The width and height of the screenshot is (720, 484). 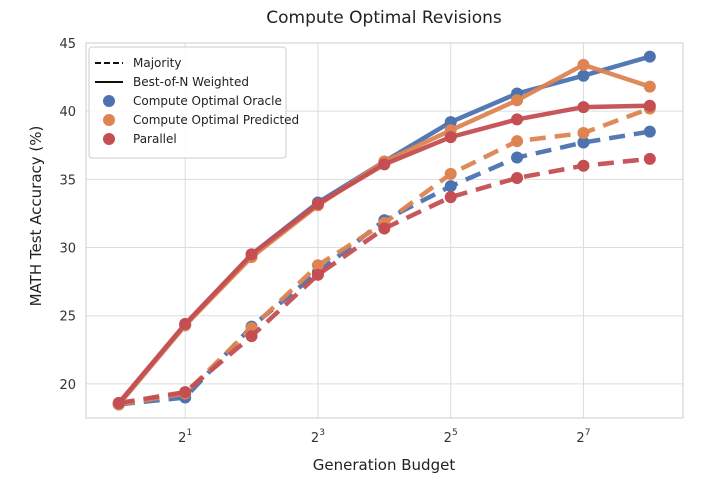 What do you see at coordinates (67, 385) in the screenshot?
I see `y-tick-label: 20` at bounding box center [67, 385].